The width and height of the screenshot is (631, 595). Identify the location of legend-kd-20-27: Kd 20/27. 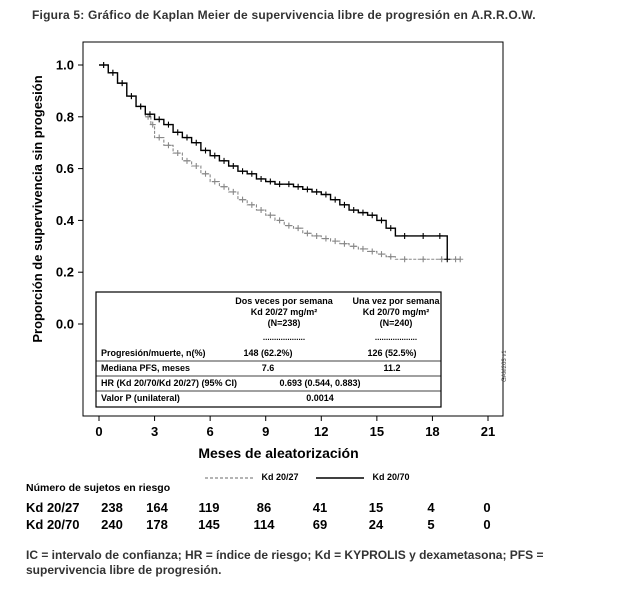
(252, 477).